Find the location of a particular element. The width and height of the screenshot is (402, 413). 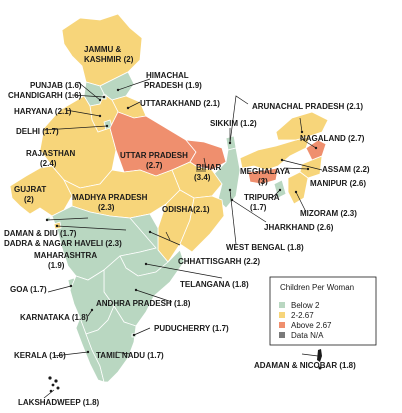

label-dn: DADRA & NAGAR HAVELI (2.3) is located at coordinates (63, 243).